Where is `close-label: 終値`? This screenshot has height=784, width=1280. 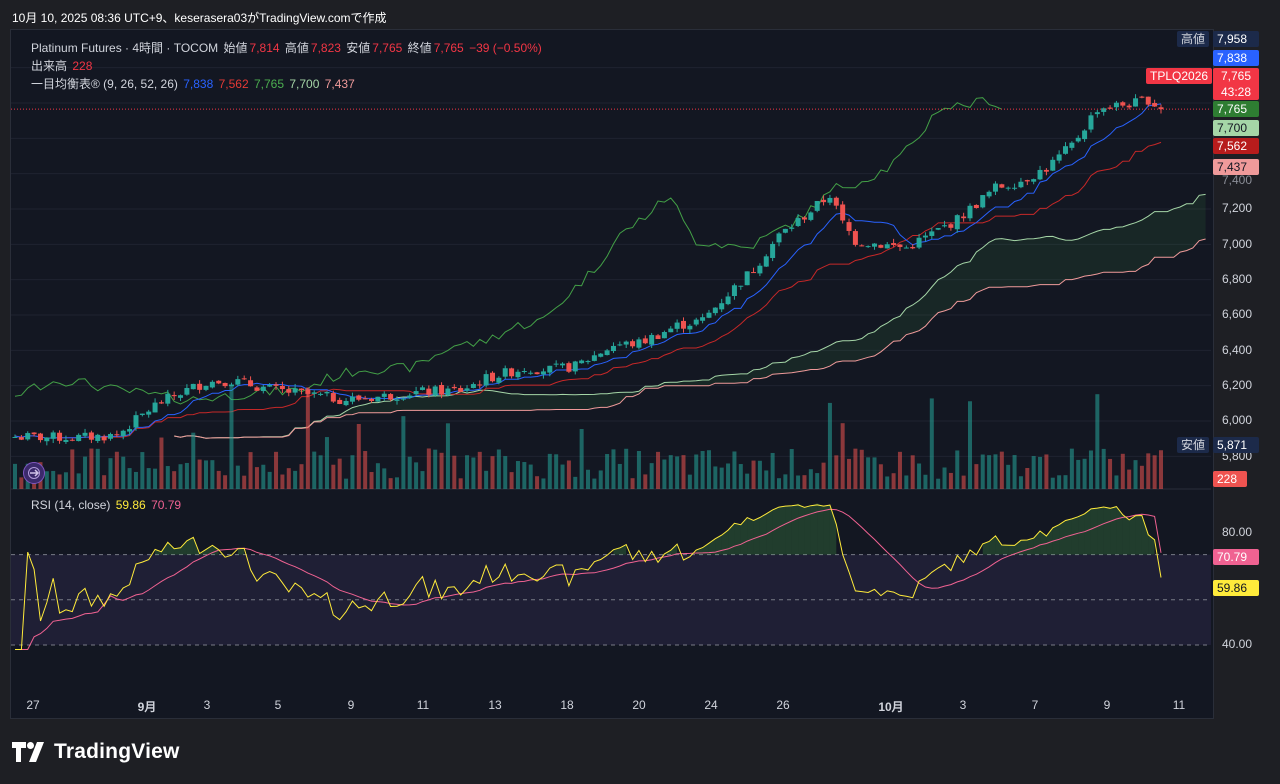 close-label: 終値 is located at coordinates (419, 48).